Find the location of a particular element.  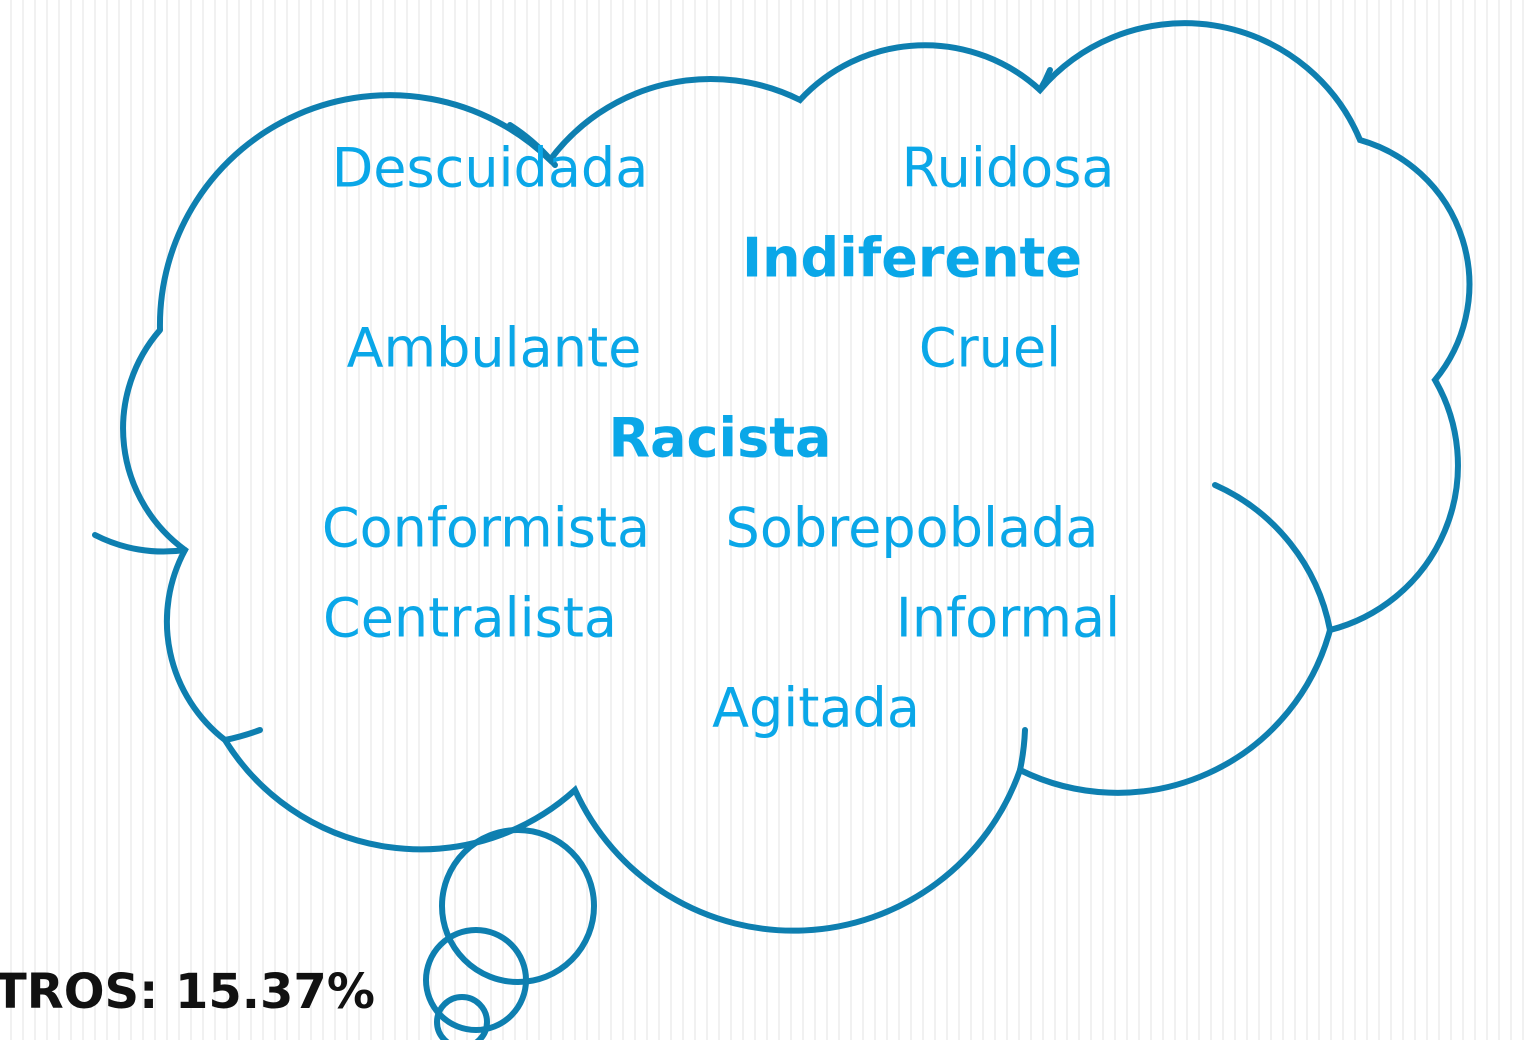

word: Informal is located at coordinates (1008, 618).